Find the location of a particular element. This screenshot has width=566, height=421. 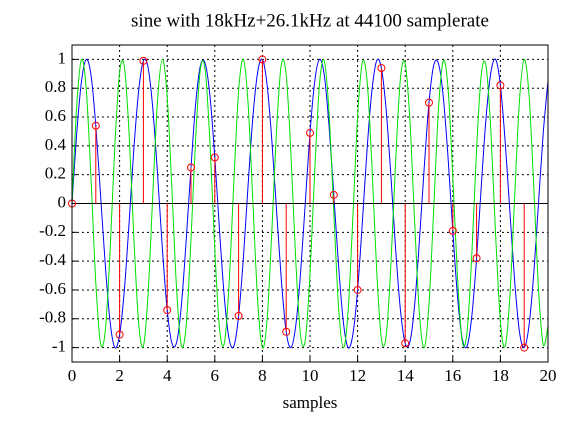

x-tick-label: 6 is located at coordinates (215, 375).